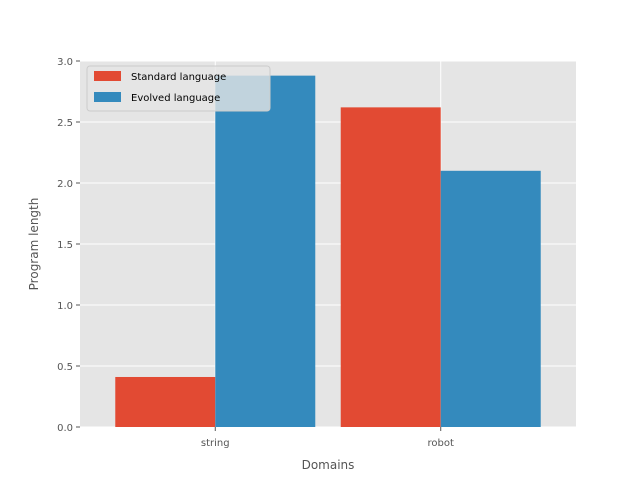 The width and height of the screenshot is (640, 480). Describe the element at coordinates (65, 367) in the screenshot. I see `y-tick-label: 0.5` at that location.